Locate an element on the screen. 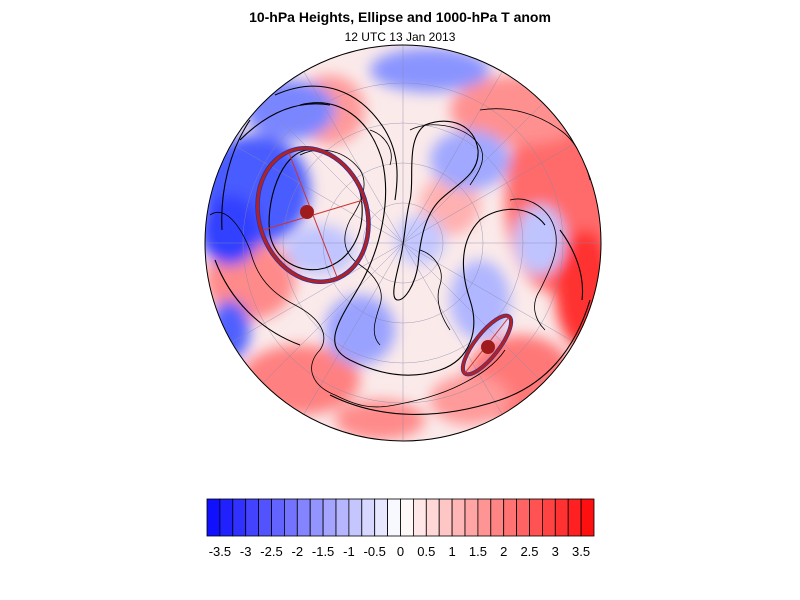 The width and height of the screenshot is (800, 600). colorbar-tick-label: -1.5 is located at coordinates (323, 551).